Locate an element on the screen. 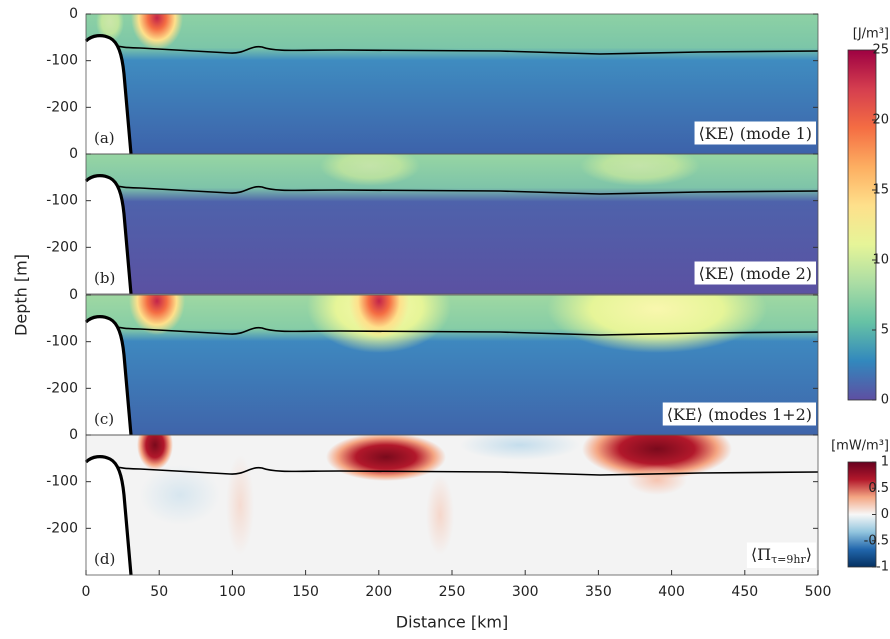 This screenshot has width=890, height=639. colorbar-tick-label: -1 is located at coordinates (882, 567).